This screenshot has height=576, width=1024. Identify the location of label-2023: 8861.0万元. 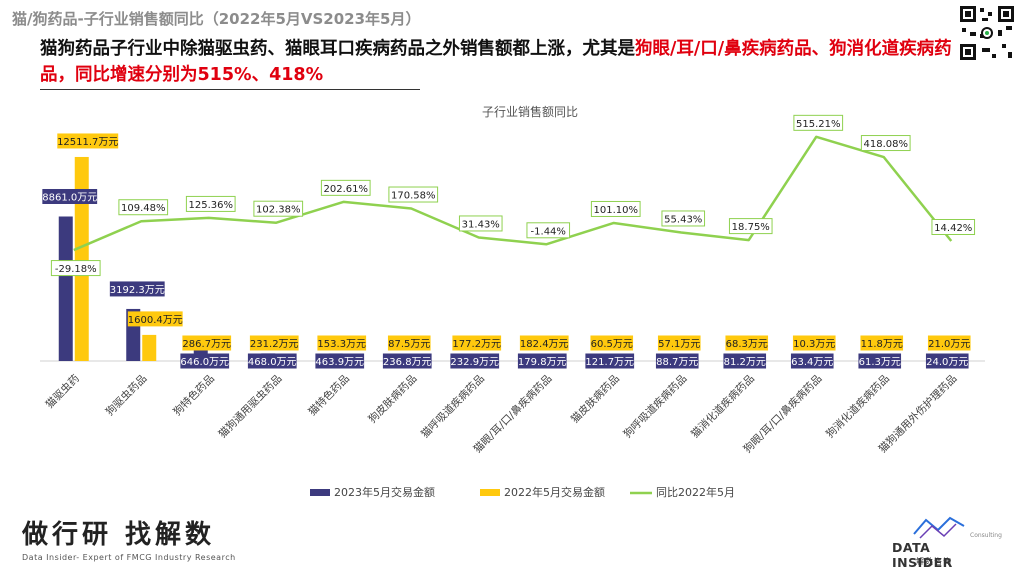
(69, 197).